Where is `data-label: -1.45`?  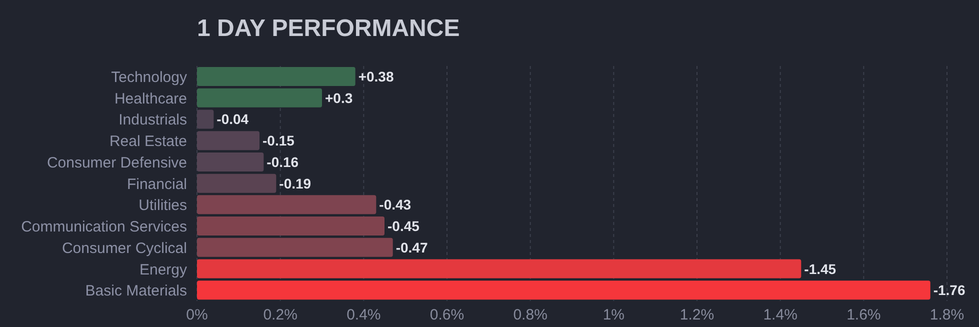
data-label: -1.45 is located at coordinates (820, 268).